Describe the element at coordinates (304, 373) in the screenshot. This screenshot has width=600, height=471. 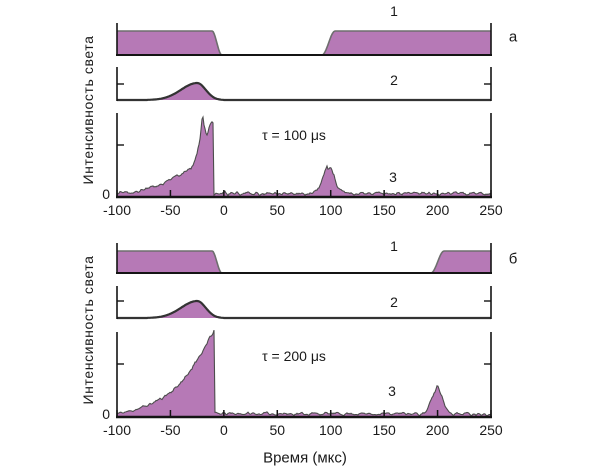
I see `burst-trace-б` at that location.